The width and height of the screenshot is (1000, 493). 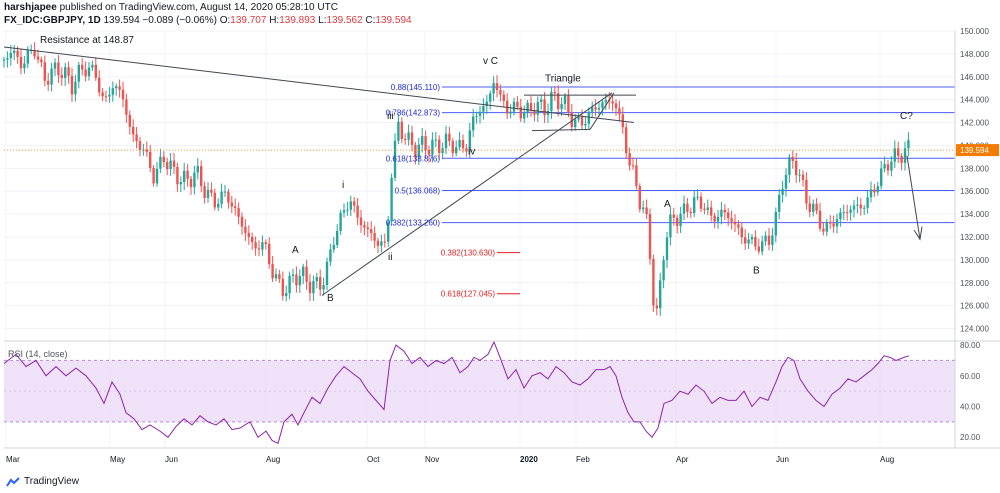 I want to click on current-price-tag, so click(x=977, y=150).